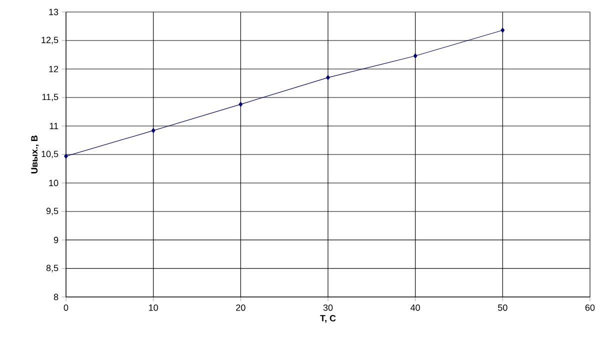 The image size is (597, 348). What do you see at coordinates (328, 307) in the screenshot?
I see `x-tick-label: 30` at bounding box center [328, 307].